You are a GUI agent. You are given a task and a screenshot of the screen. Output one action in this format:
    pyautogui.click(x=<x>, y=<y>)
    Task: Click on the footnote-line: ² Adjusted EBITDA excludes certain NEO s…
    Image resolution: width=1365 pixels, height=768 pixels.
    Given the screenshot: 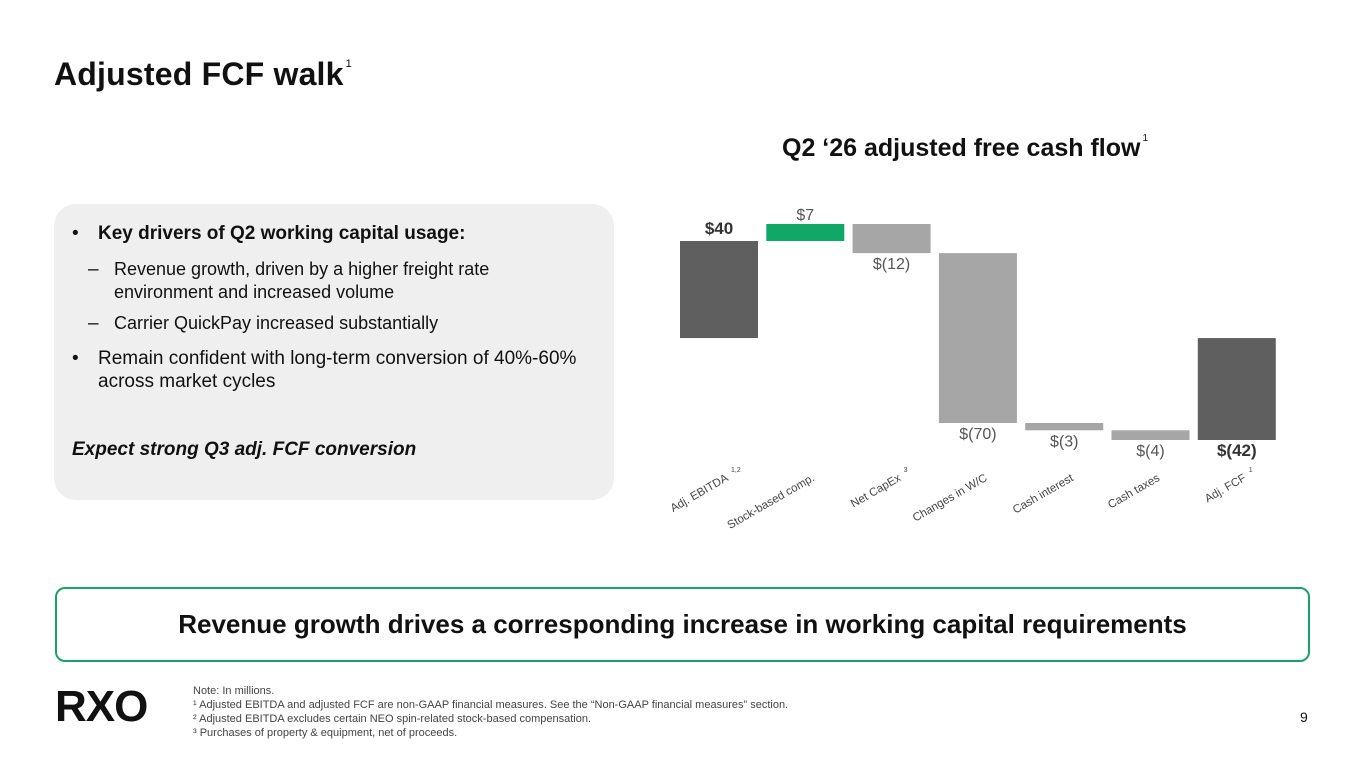 What is the action you would take?
    pyautogui.click(x=392, y=719)
    